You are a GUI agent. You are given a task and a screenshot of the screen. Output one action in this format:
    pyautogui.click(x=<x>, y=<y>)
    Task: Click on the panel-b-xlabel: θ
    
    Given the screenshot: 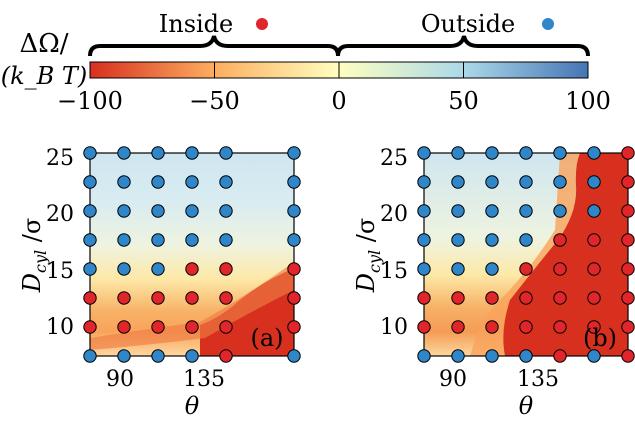 What is the action you would take?
    pyautogui.click(x=526, y=406)
    